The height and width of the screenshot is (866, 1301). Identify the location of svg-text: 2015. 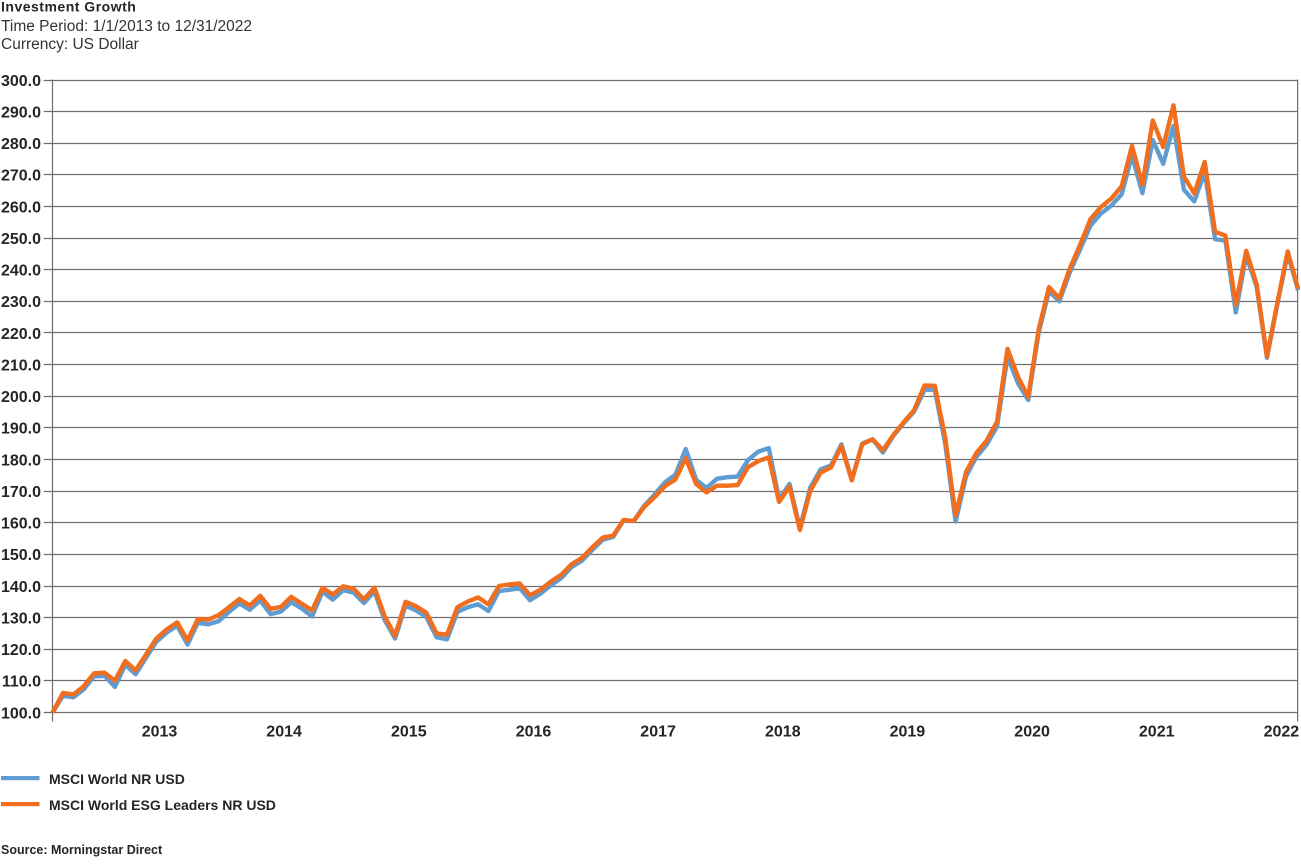
(409, 732).